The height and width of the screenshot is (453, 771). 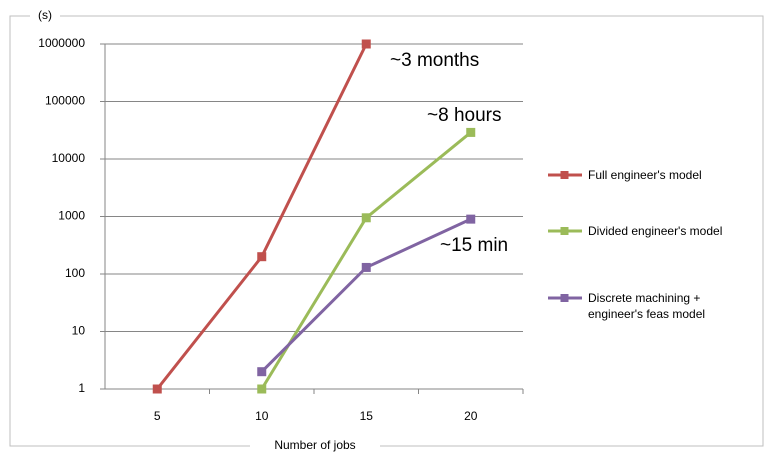 I want to click on y-tick-label: 100, so click(x=75, y=273).